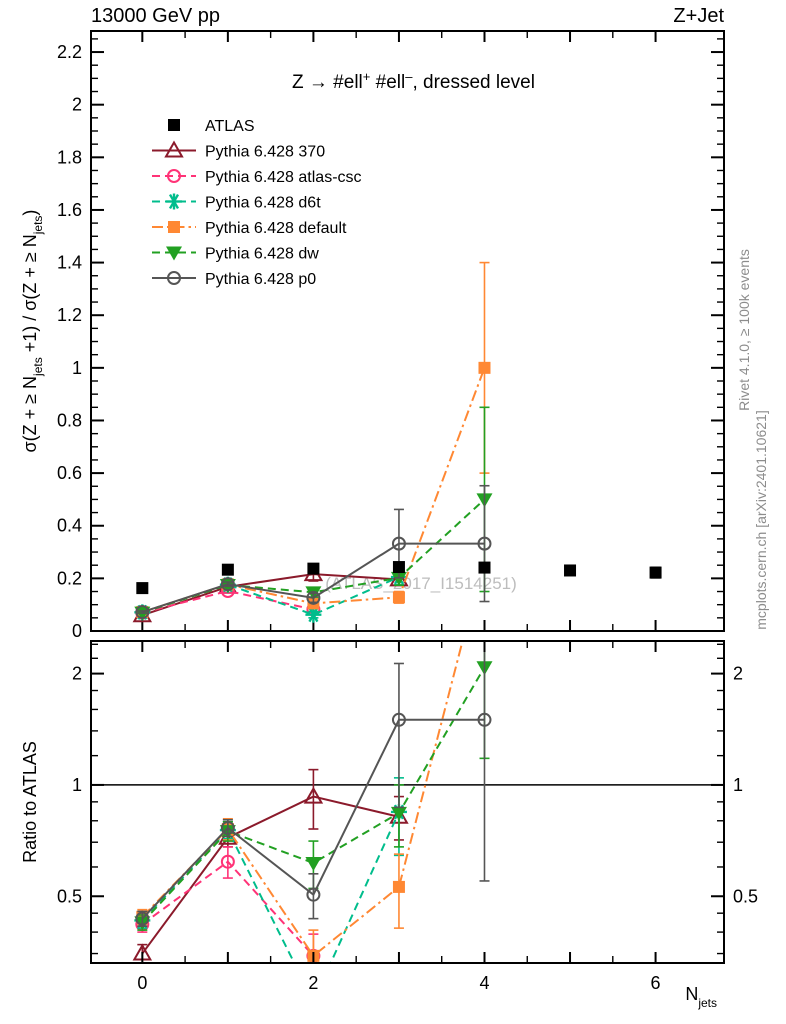  I want to click on y-axis-tick-label: 2, so click(77, 105).